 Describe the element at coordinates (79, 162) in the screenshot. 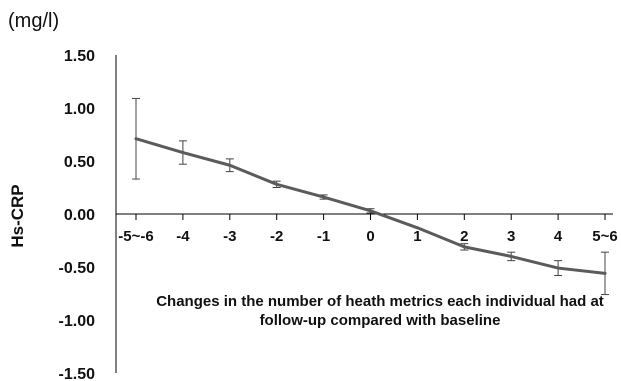

I see `y-tick-label: 0.50` at that location.